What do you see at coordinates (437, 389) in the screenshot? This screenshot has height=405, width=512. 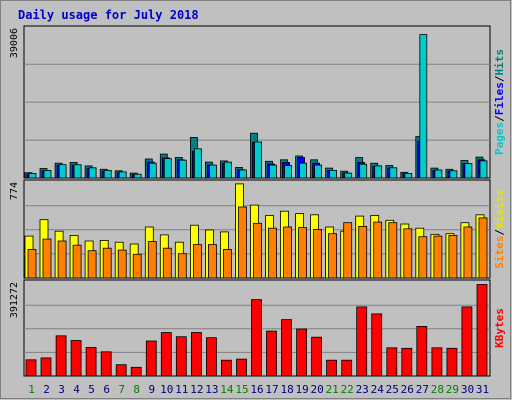 I see `day-label-28: 28` at bounding box center [437, 389].